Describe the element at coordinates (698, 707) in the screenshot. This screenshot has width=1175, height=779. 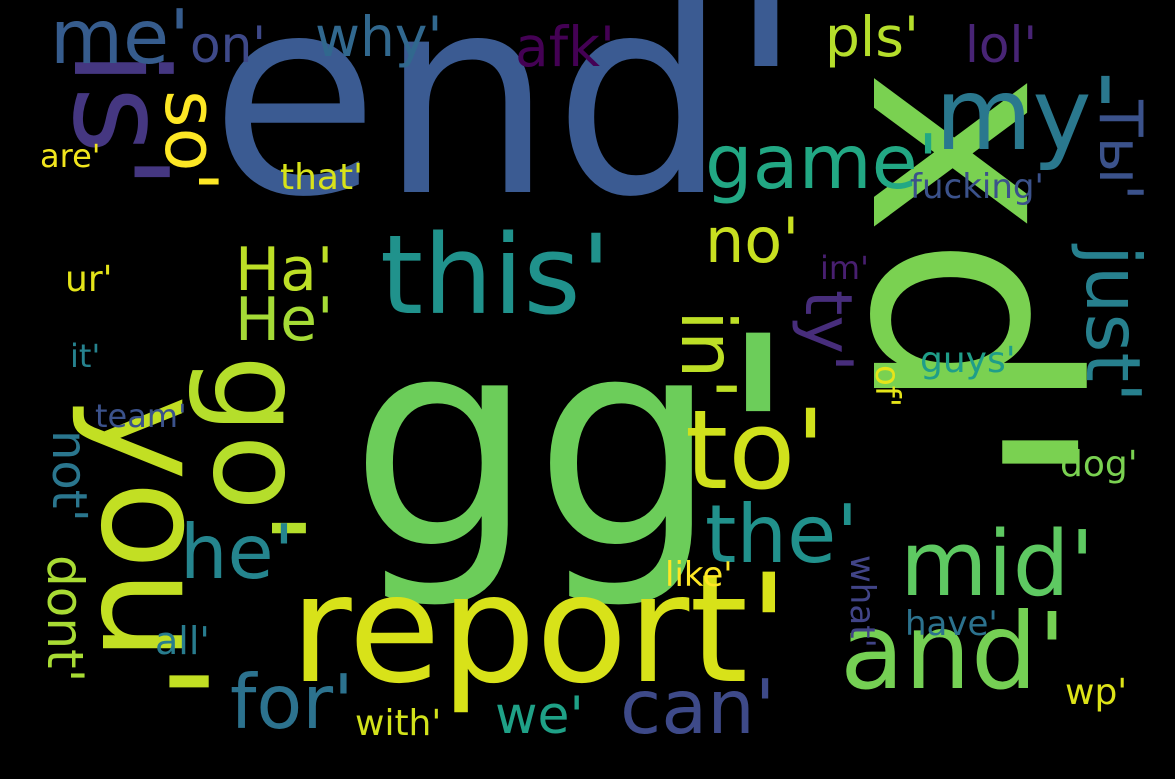
I see `word-can: can'` at that location.